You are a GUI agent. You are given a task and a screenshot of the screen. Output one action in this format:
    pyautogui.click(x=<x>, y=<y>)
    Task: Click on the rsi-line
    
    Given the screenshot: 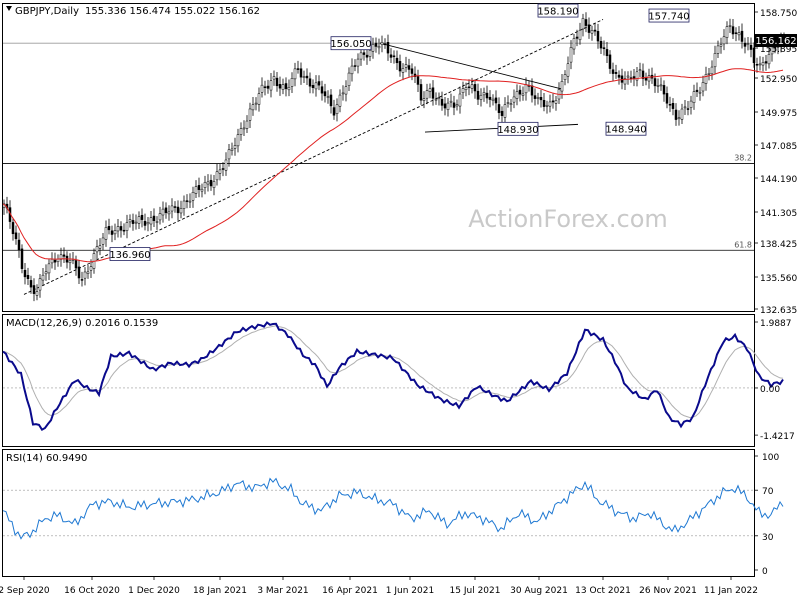 What is the action you would take?
    pyautogui.click(x=393, y=508)
    